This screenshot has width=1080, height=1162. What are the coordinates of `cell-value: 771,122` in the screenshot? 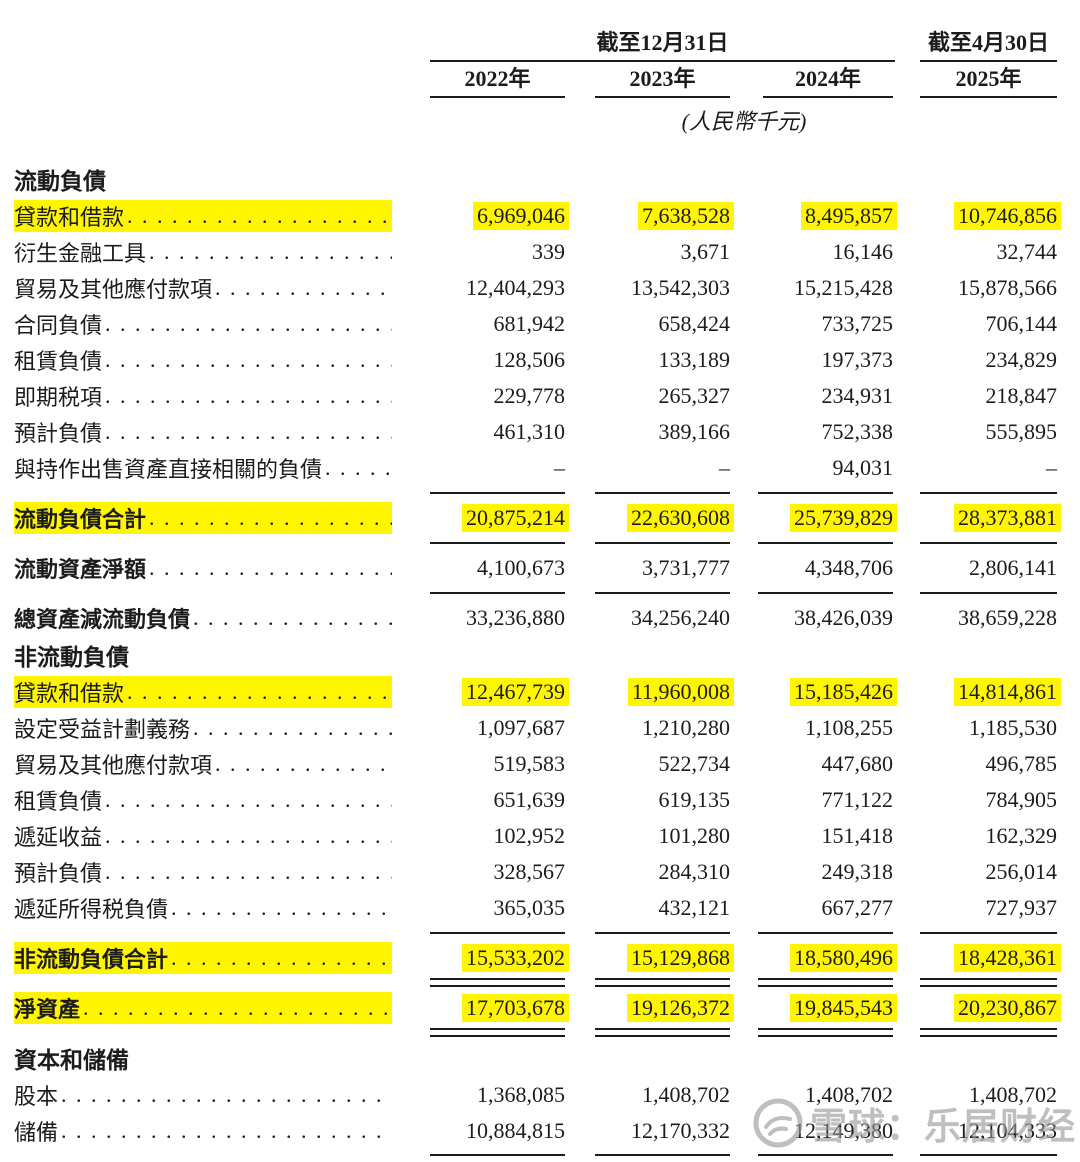 It's located at (857, 799).